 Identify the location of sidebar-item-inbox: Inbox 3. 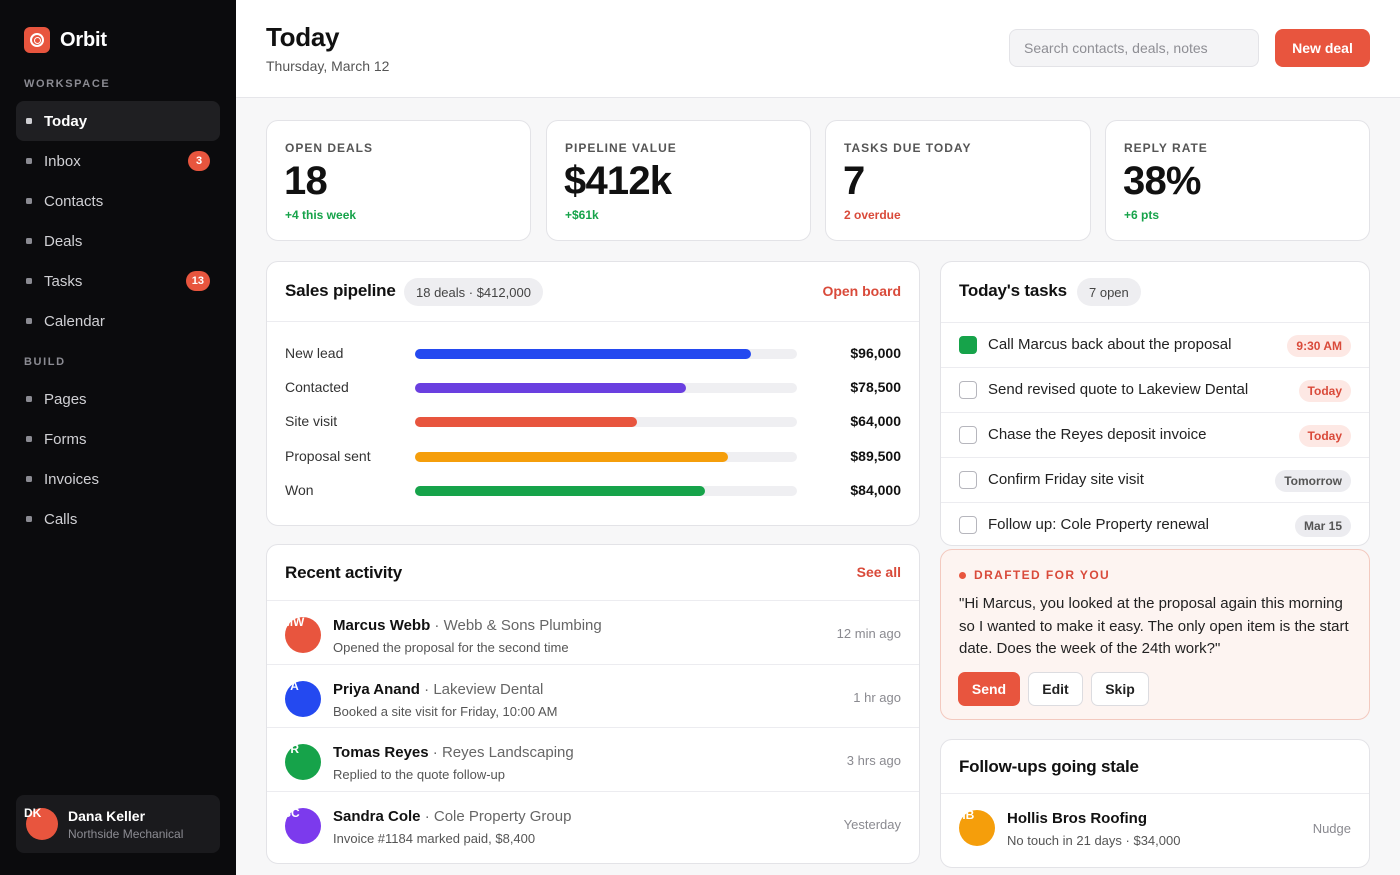
(118, 161).